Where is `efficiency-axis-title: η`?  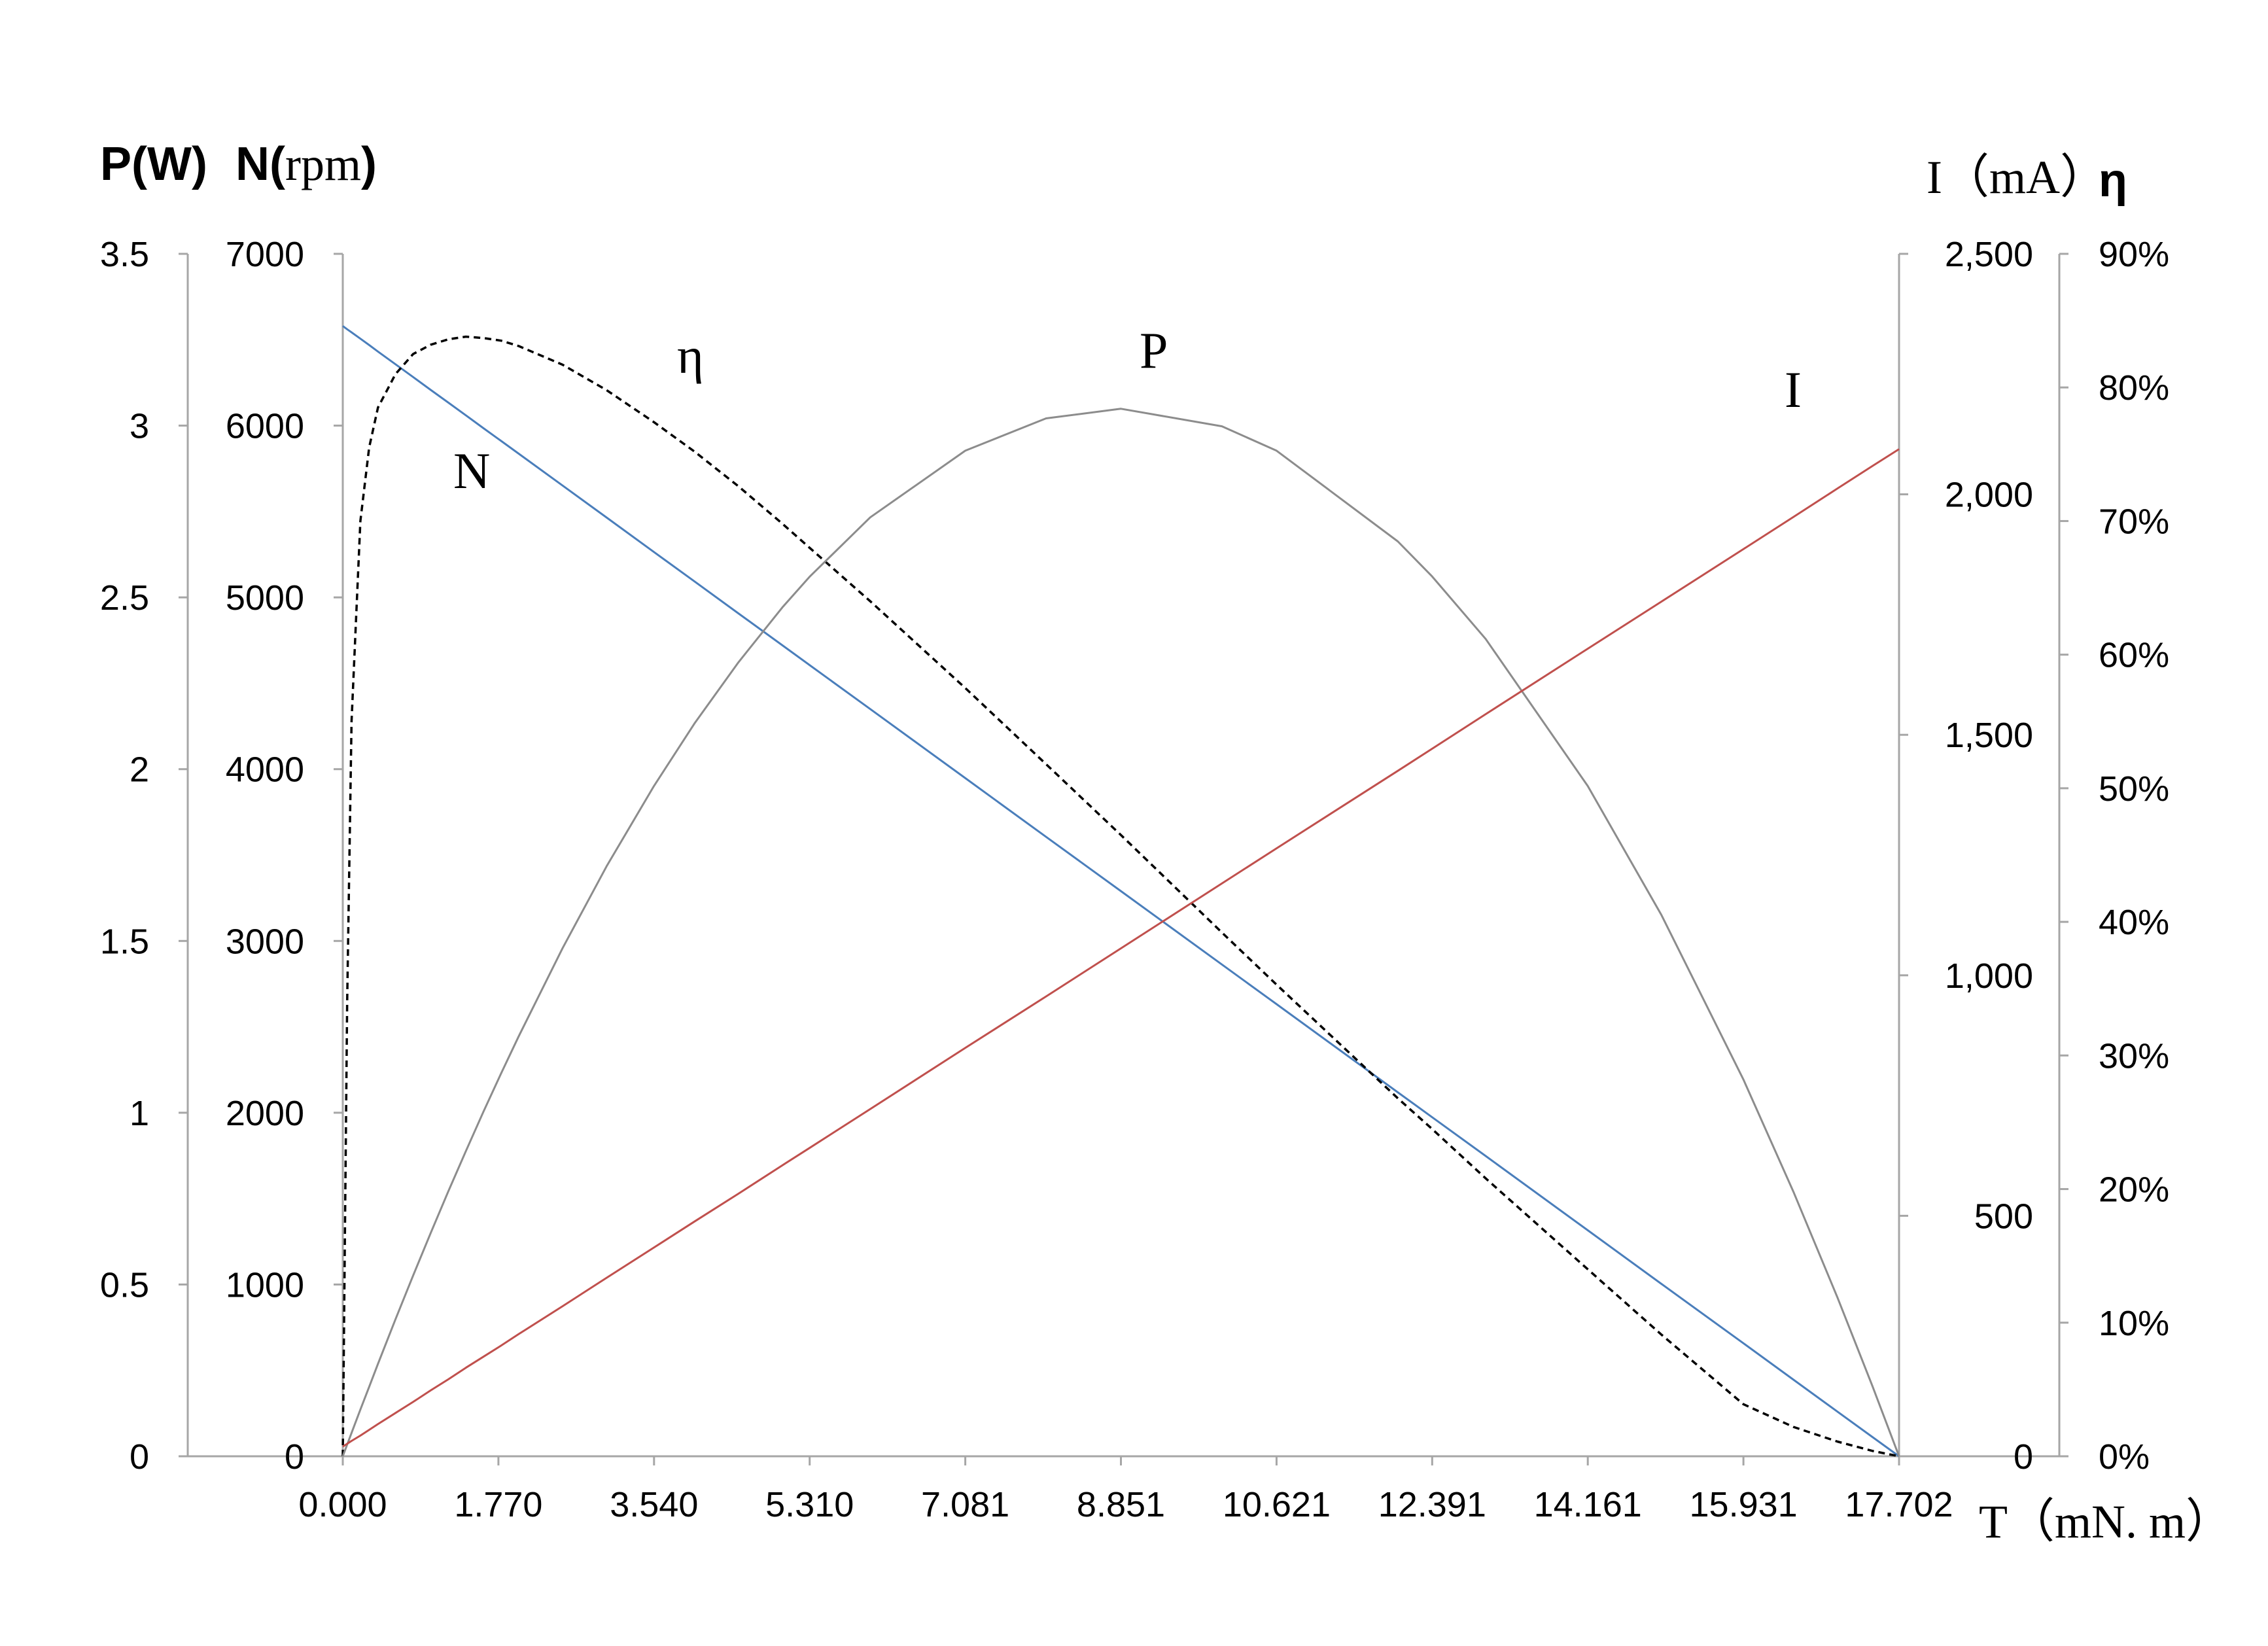
efficiency-axis-title: η is located at coordinates (2113, 180).